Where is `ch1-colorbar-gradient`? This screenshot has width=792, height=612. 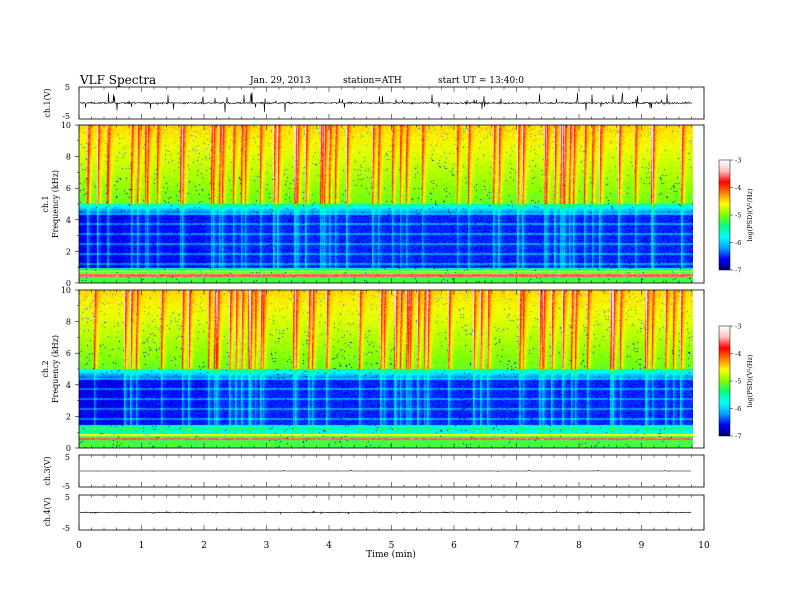 ch1-colorbar-gradient is located at coordinates (724, 215).